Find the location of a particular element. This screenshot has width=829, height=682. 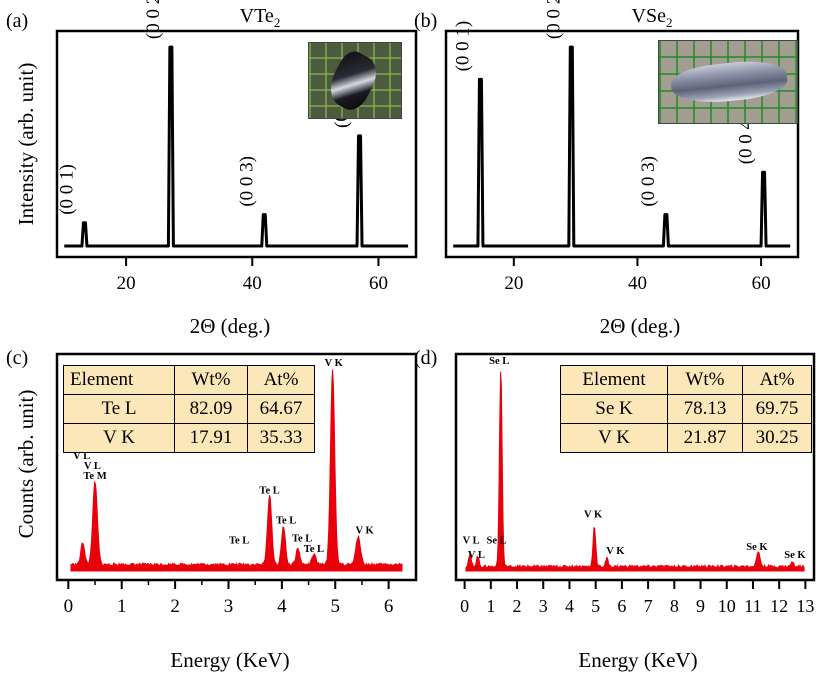

table-row: V K 17.91 35.33 is located at coordinates (189, 438).